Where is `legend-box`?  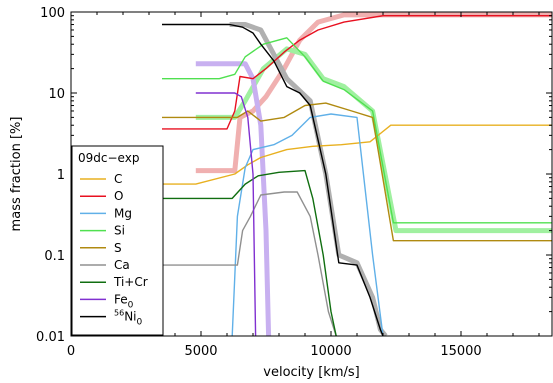 legend-box is located at coordinates (117, 240).